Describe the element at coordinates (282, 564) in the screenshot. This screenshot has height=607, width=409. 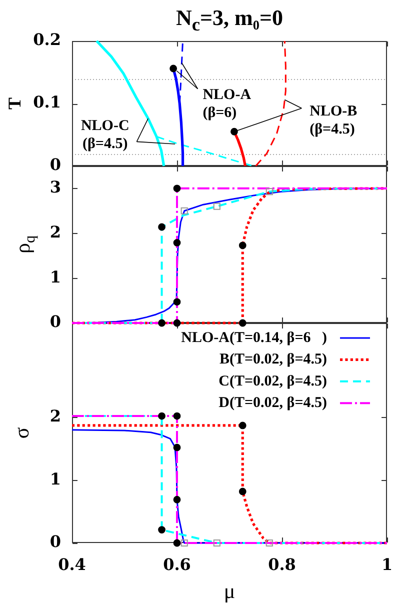
I see `x-tick-label: 0.8` at that location.